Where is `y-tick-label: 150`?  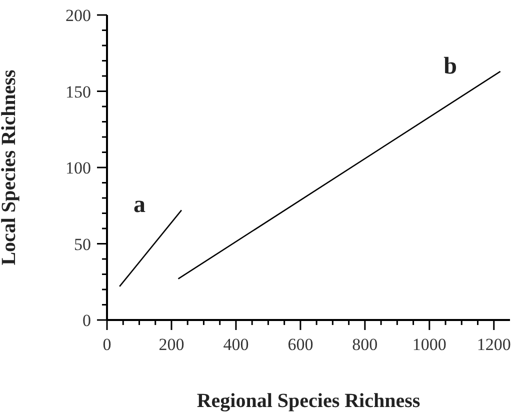
y-tick-label: 150 is located at coordinates (78, 92).